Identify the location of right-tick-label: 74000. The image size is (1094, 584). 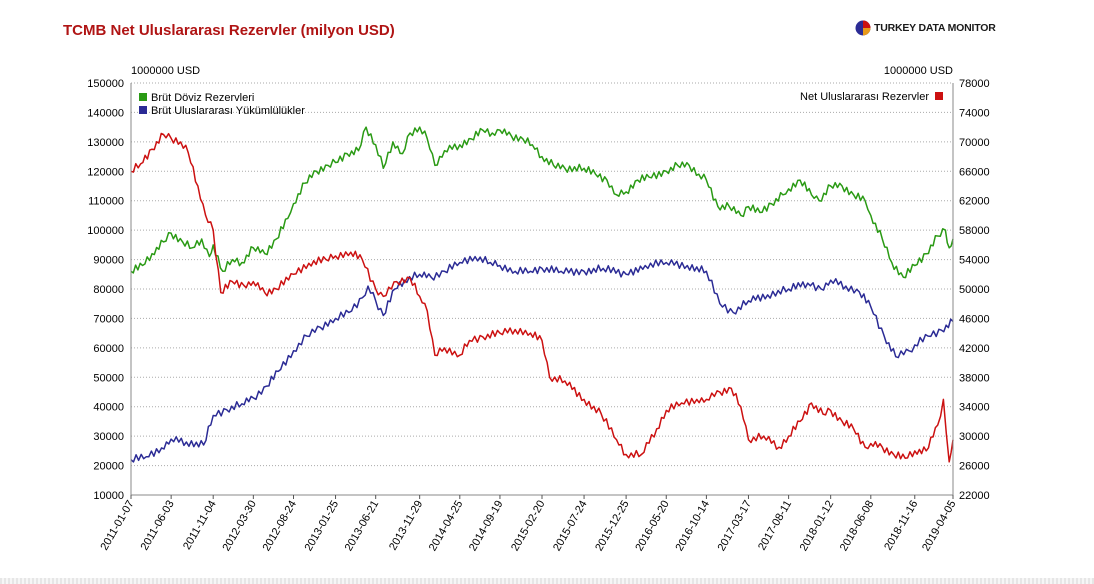
(974, 113).